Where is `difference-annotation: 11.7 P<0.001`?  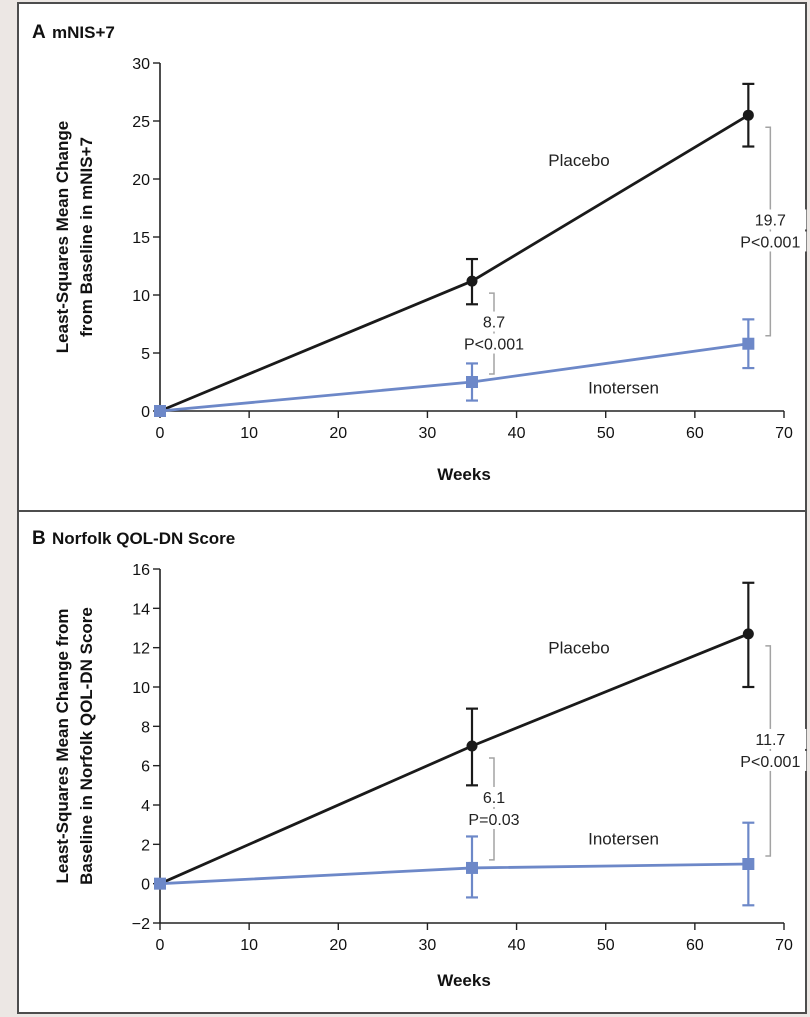 difference-annotation: 11.7 P<0.001 is located at coordinates (771, 751).